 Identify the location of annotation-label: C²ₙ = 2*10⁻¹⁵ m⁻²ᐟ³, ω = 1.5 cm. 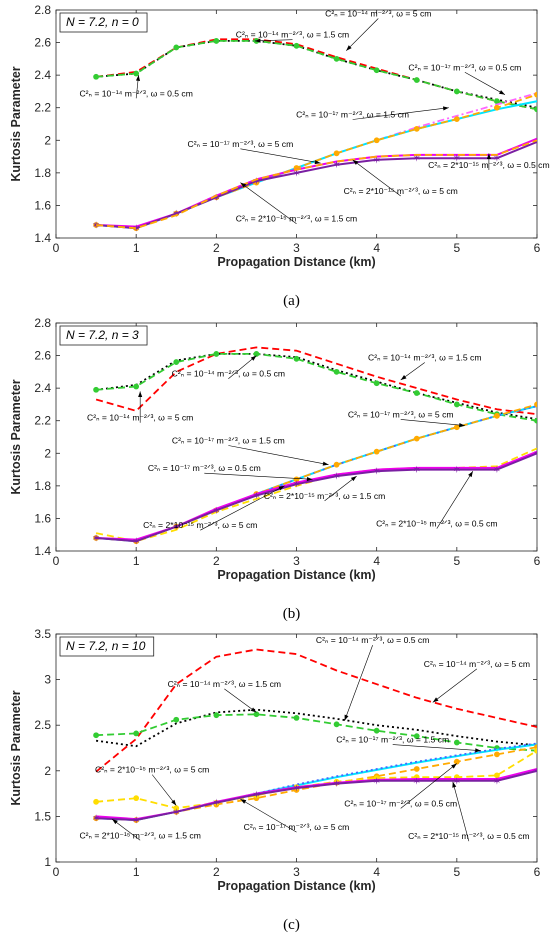
(139, 835).